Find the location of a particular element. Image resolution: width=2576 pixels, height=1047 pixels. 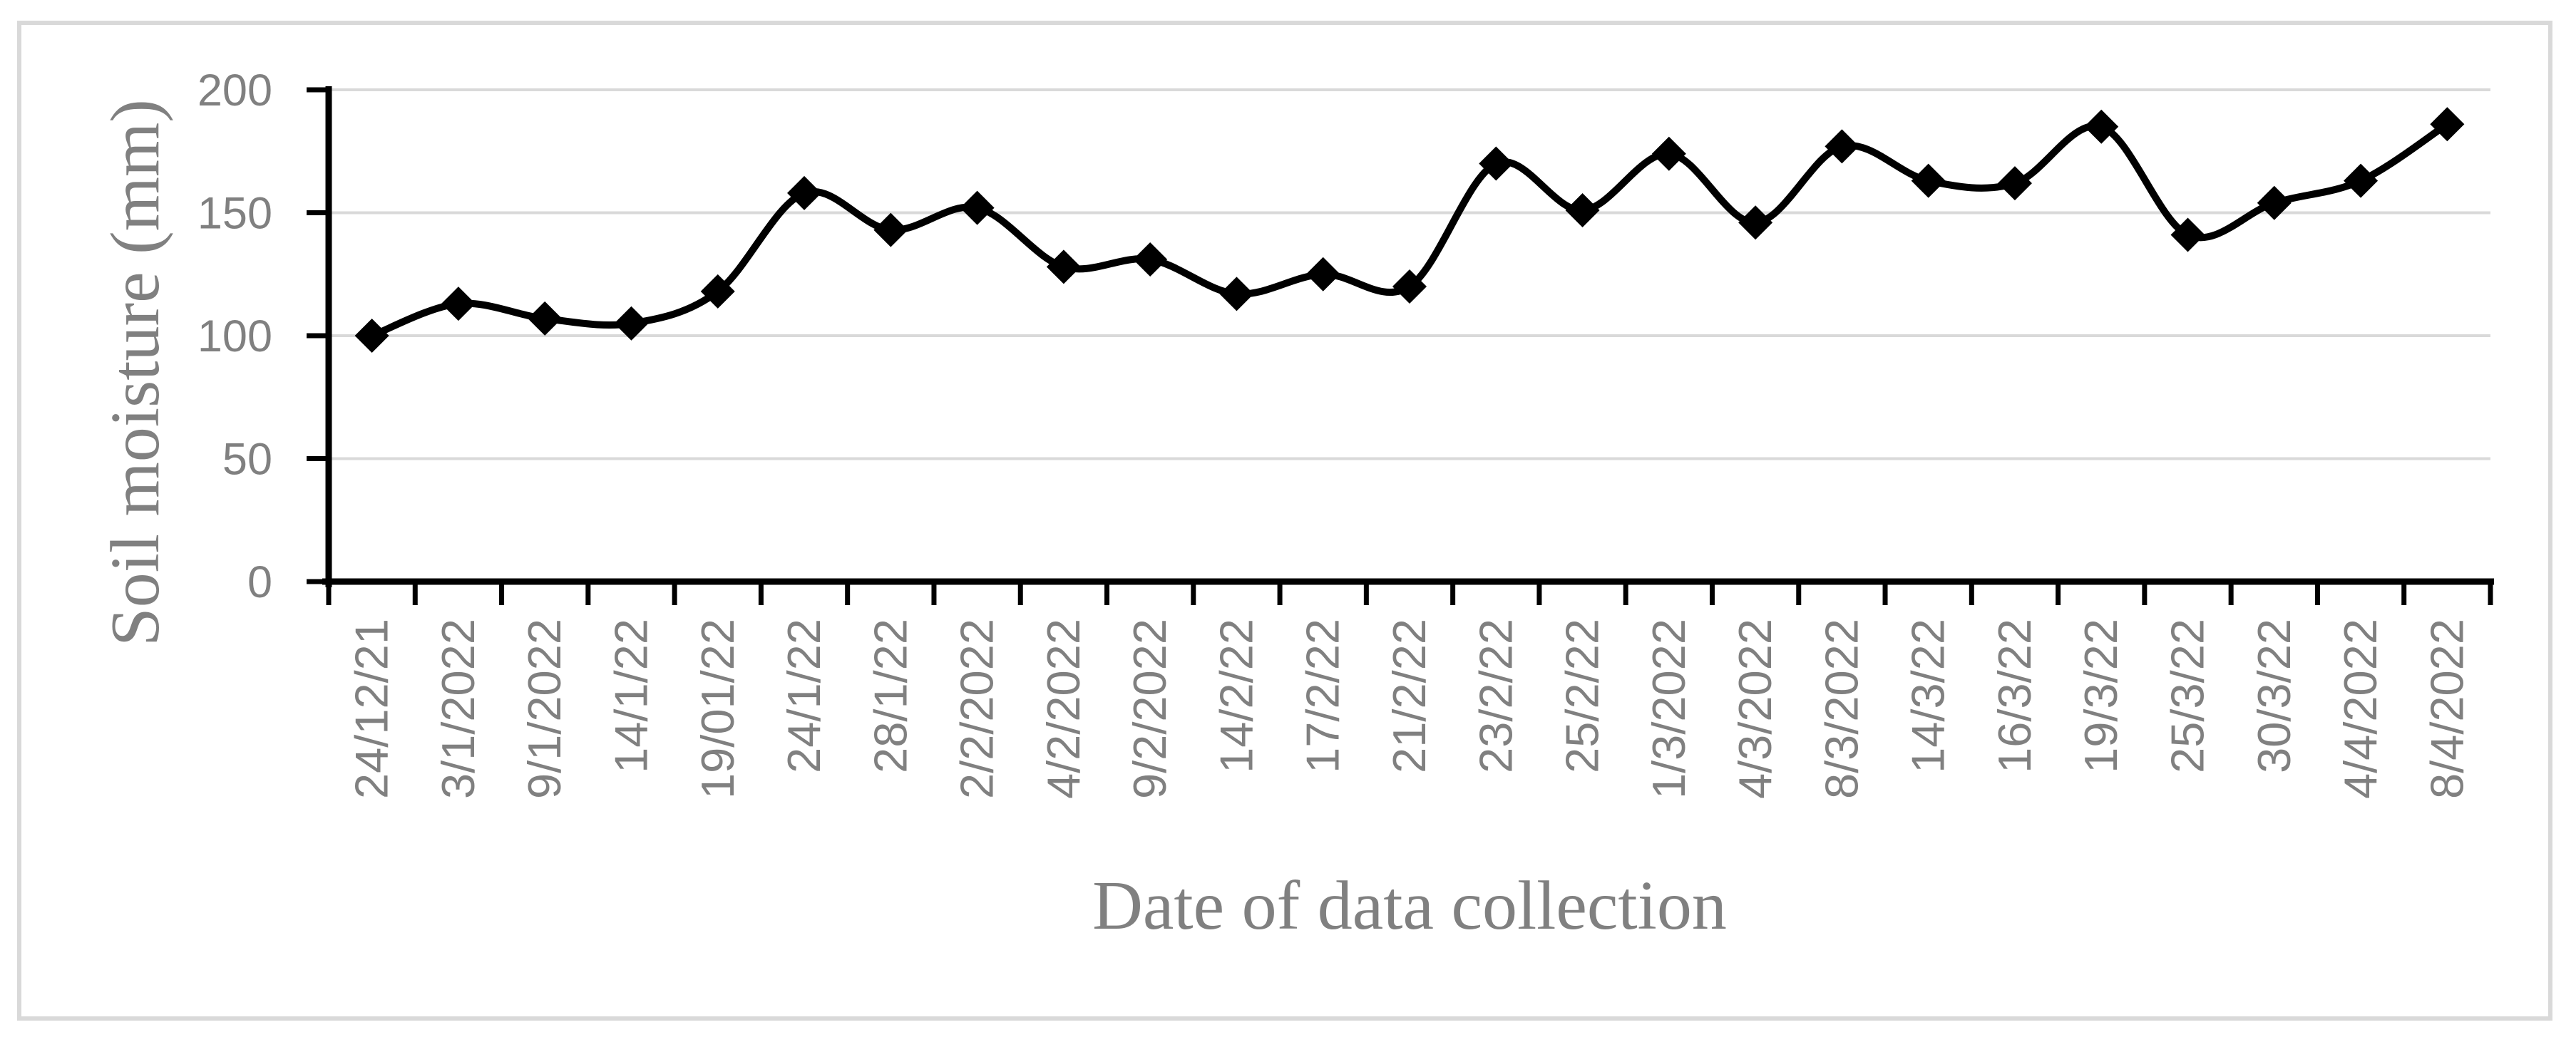

x-tick-label: 25/2/22 is located at coordinates (1582, 696).